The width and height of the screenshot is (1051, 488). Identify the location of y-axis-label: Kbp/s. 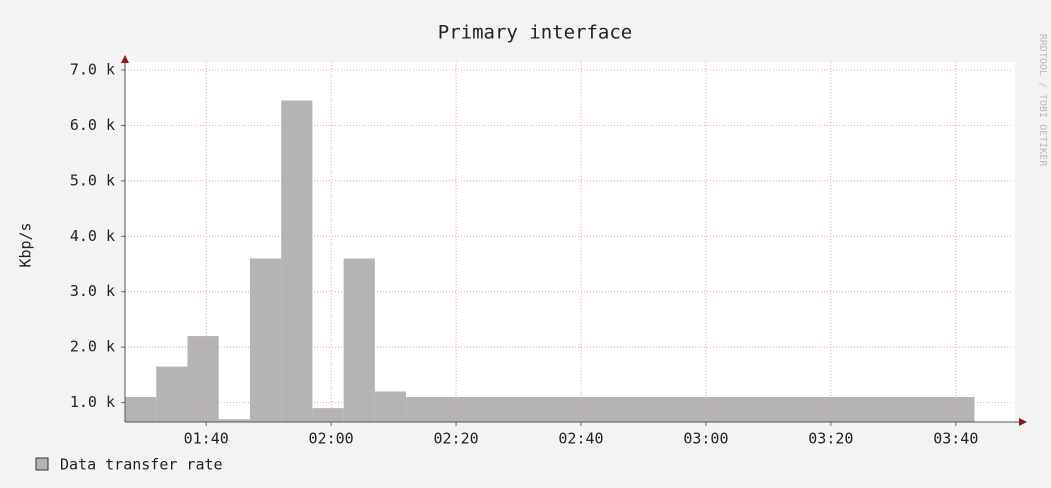
(26, 244).